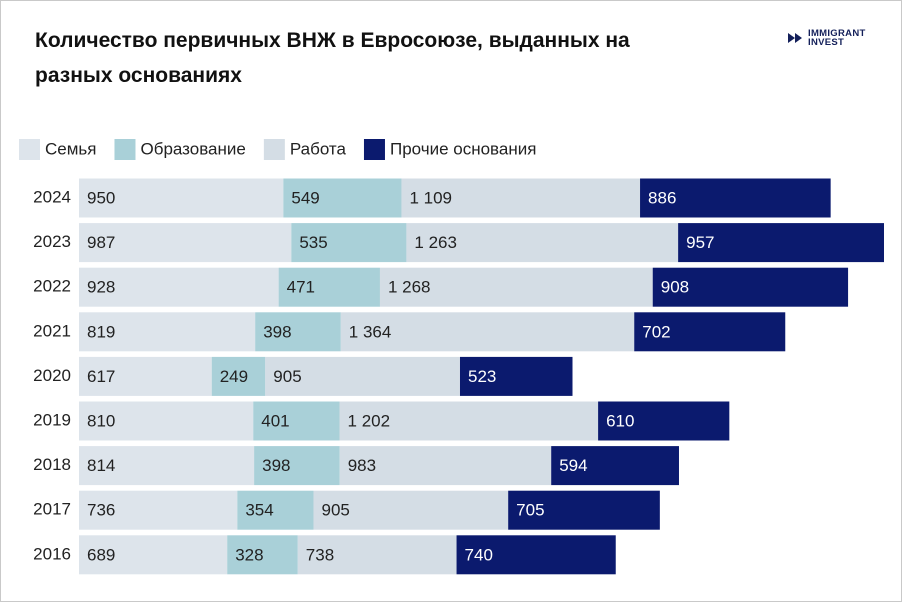  Describe the element at coordinates (52, 419) in the screenshot. I see `y-tick-label: 2019` at that location.